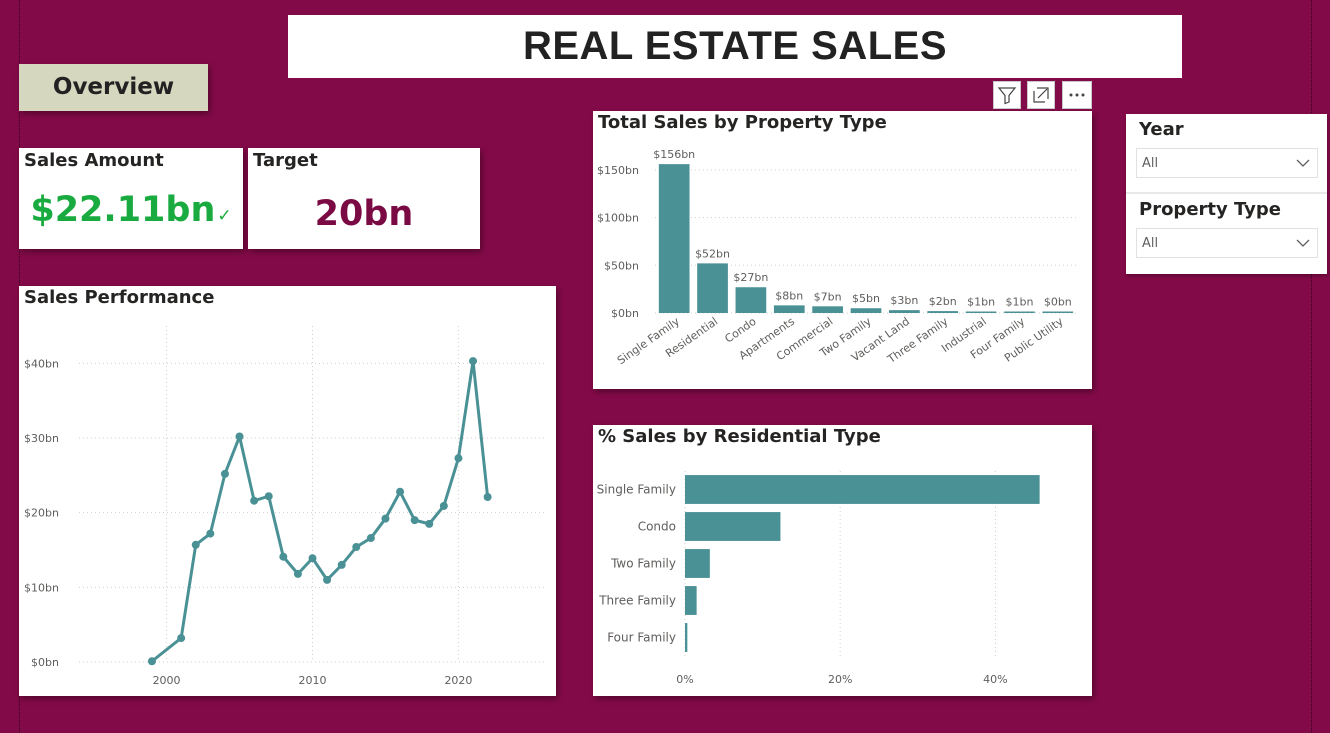  I want to click on sales-amount-label: Sales Amount, so click(94, 160).